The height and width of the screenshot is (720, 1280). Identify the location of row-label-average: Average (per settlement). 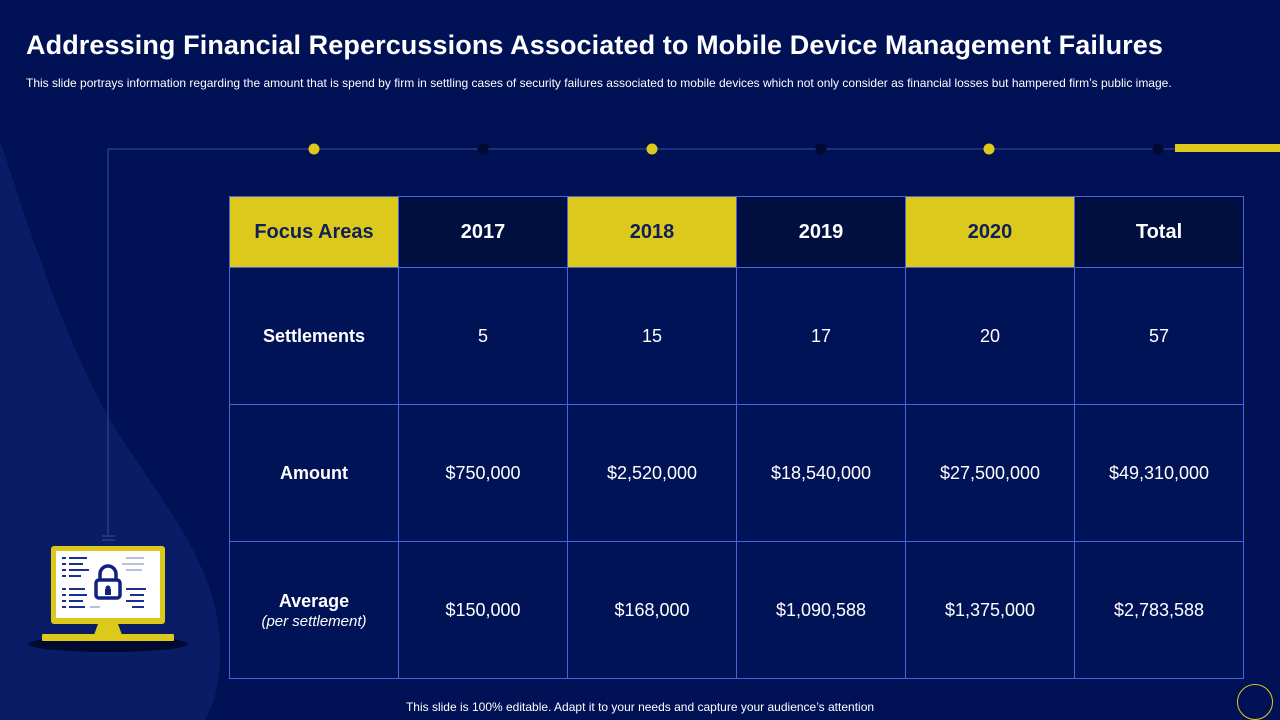
(314, 610).